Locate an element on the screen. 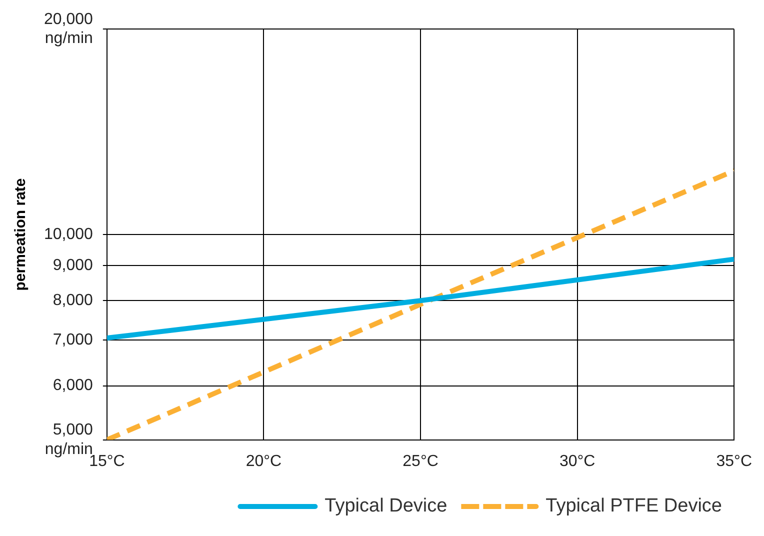  x-tick-label: 30°C is located at coordinates (577, 461).